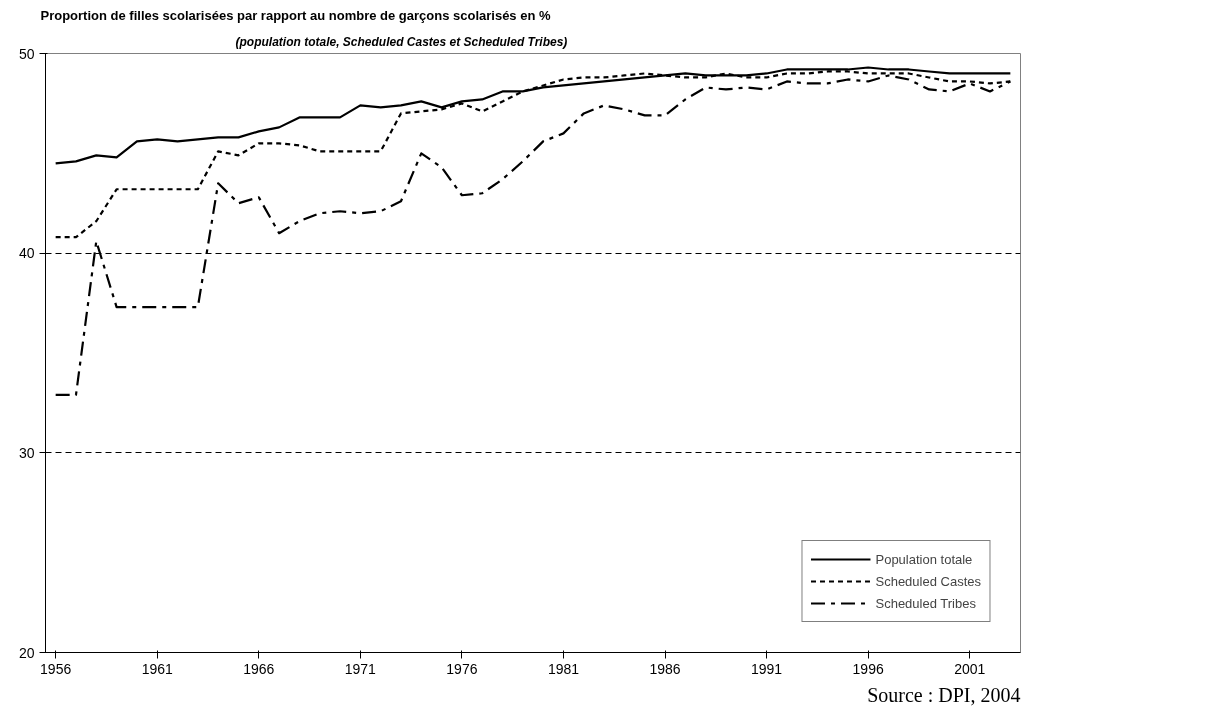 The image size is (1206, 728). What do you see at coordinates (259, 668) in the screenshot?
I see `x-tick-label: 1966` at bounding box center [259, 668].